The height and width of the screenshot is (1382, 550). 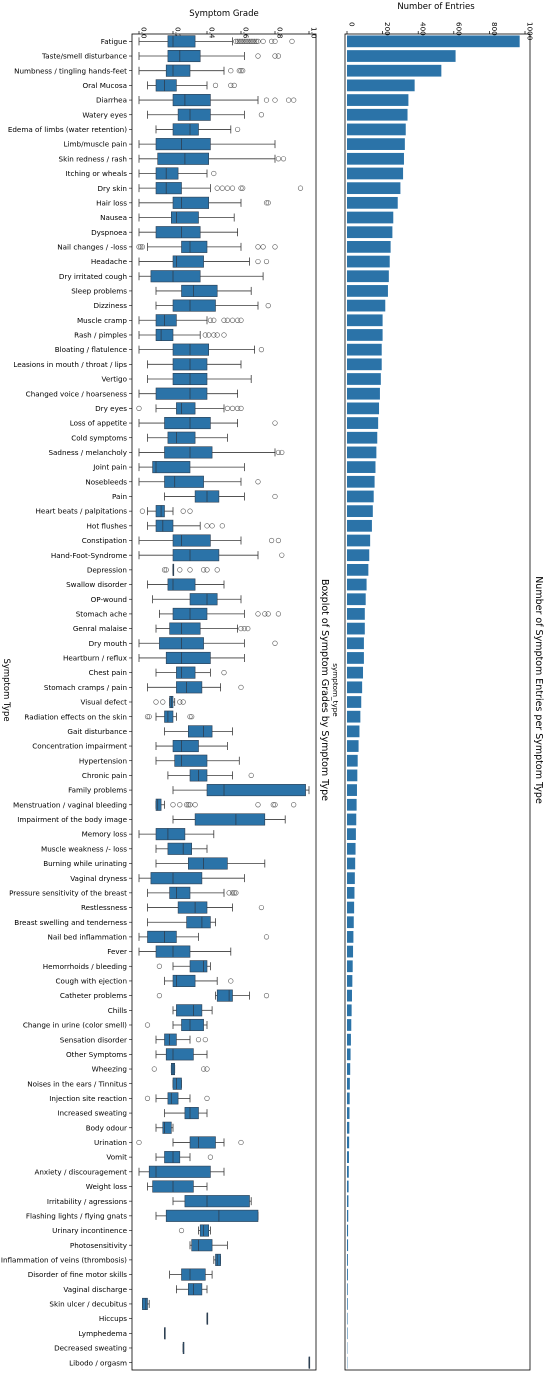 What do you see at coordinates (387, 29) in the screenshot?
I see `bar-x-tick-label: 200` at bounding box center [387, 29].